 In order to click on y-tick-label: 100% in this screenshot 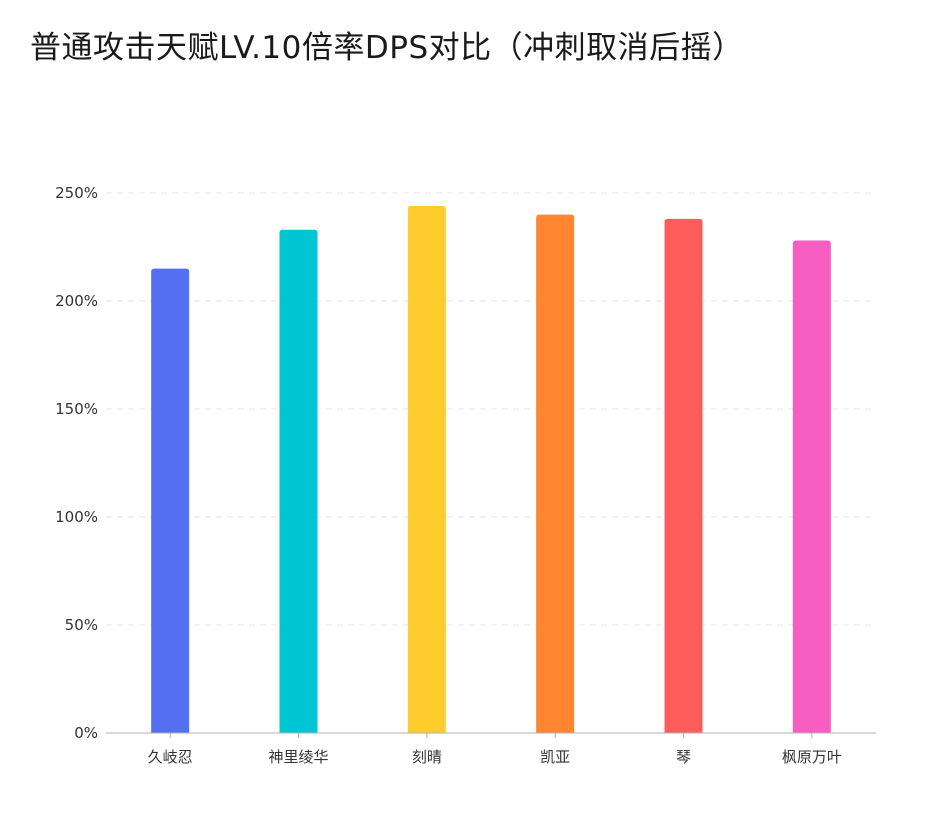, I will do `click(76, 517)`.